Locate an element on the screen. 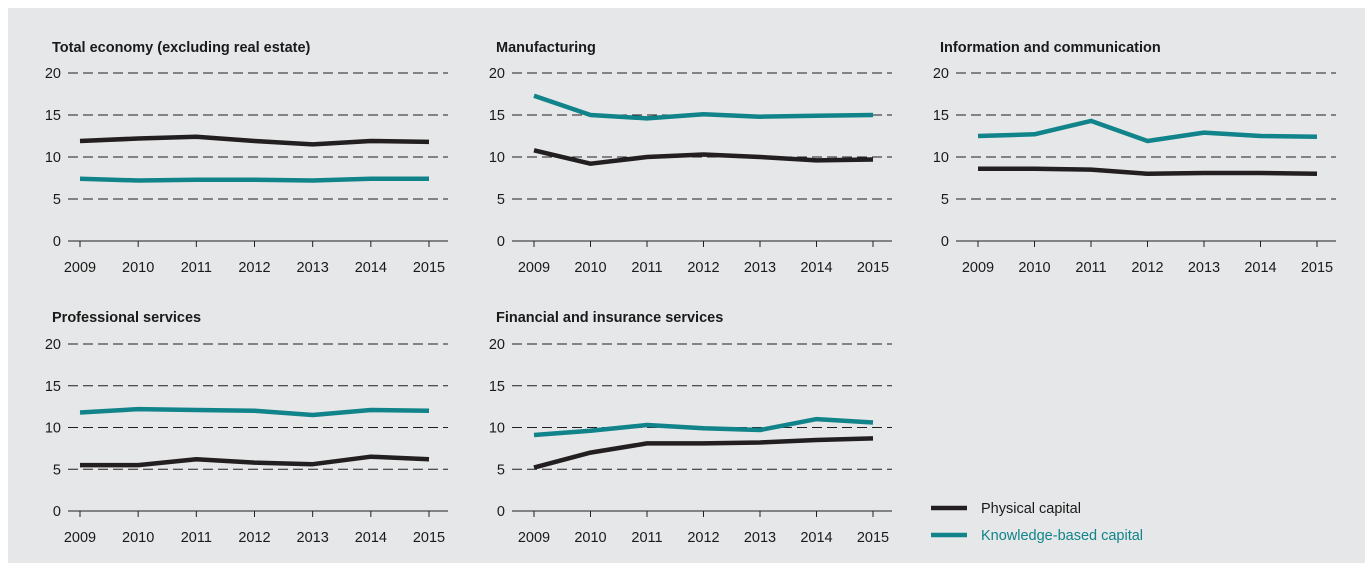  chart-title: Manufacturing is located at coordinates (546, 48).